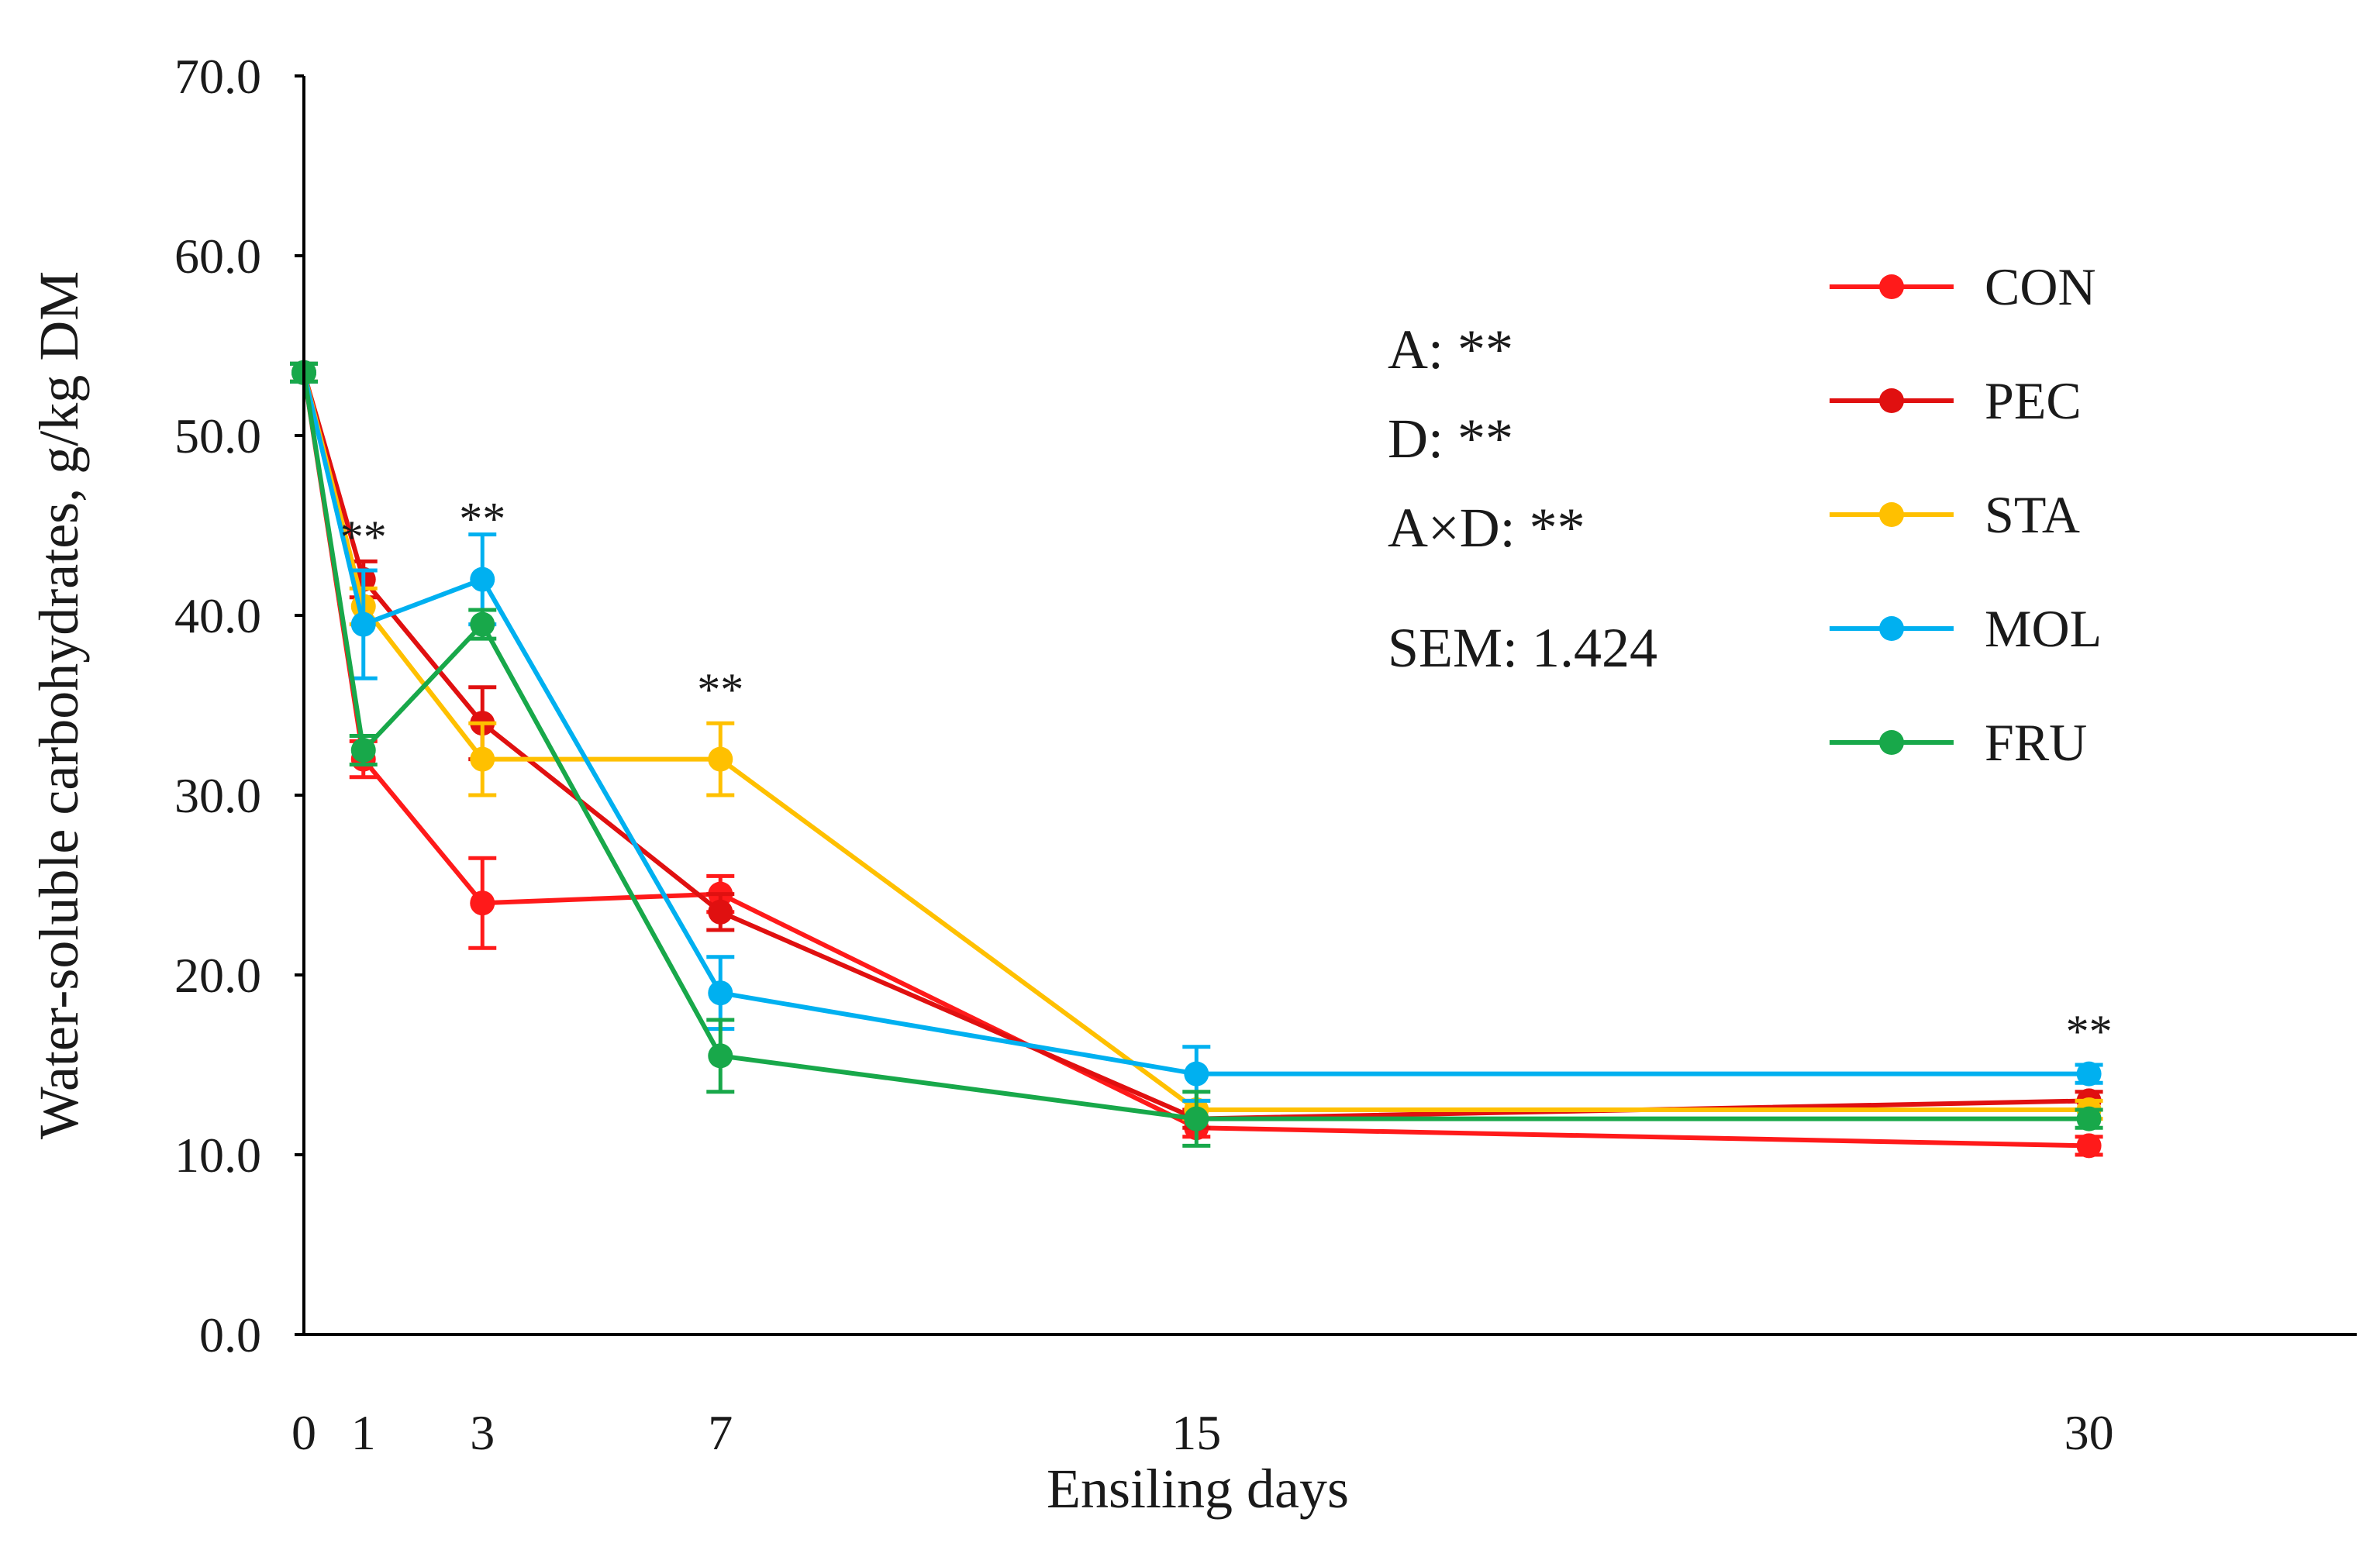 The width and height of the screenshot is (2380, 1550). What do you see at coordinates (1956, 400) in the screenshot?
I see `legend-item-pec: PEC` at bounding box center [1956, 400].